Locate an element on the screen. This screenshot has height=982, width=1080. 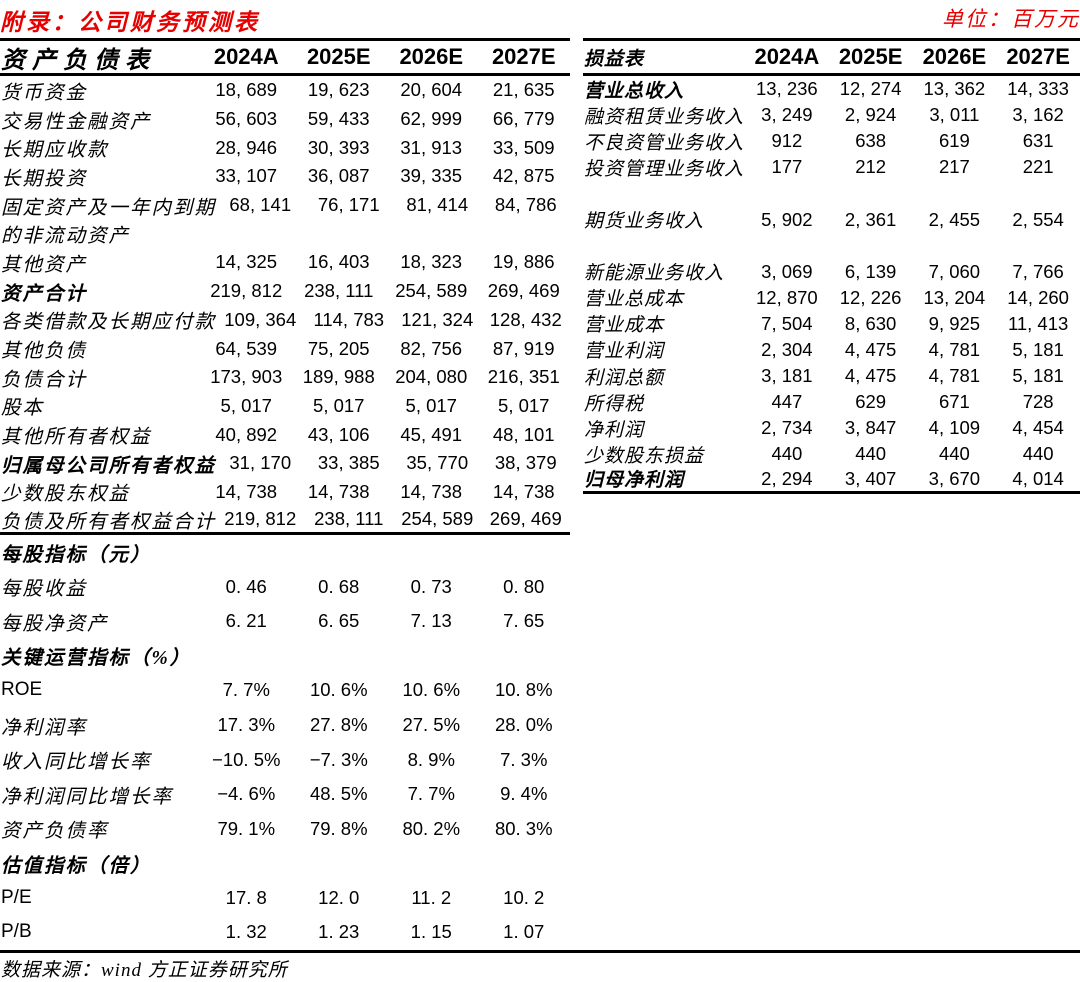
table-row: 资产负债率 79. 1% 79. 8% 80. 2% 80. 3% is located at coordinates (285, 828).